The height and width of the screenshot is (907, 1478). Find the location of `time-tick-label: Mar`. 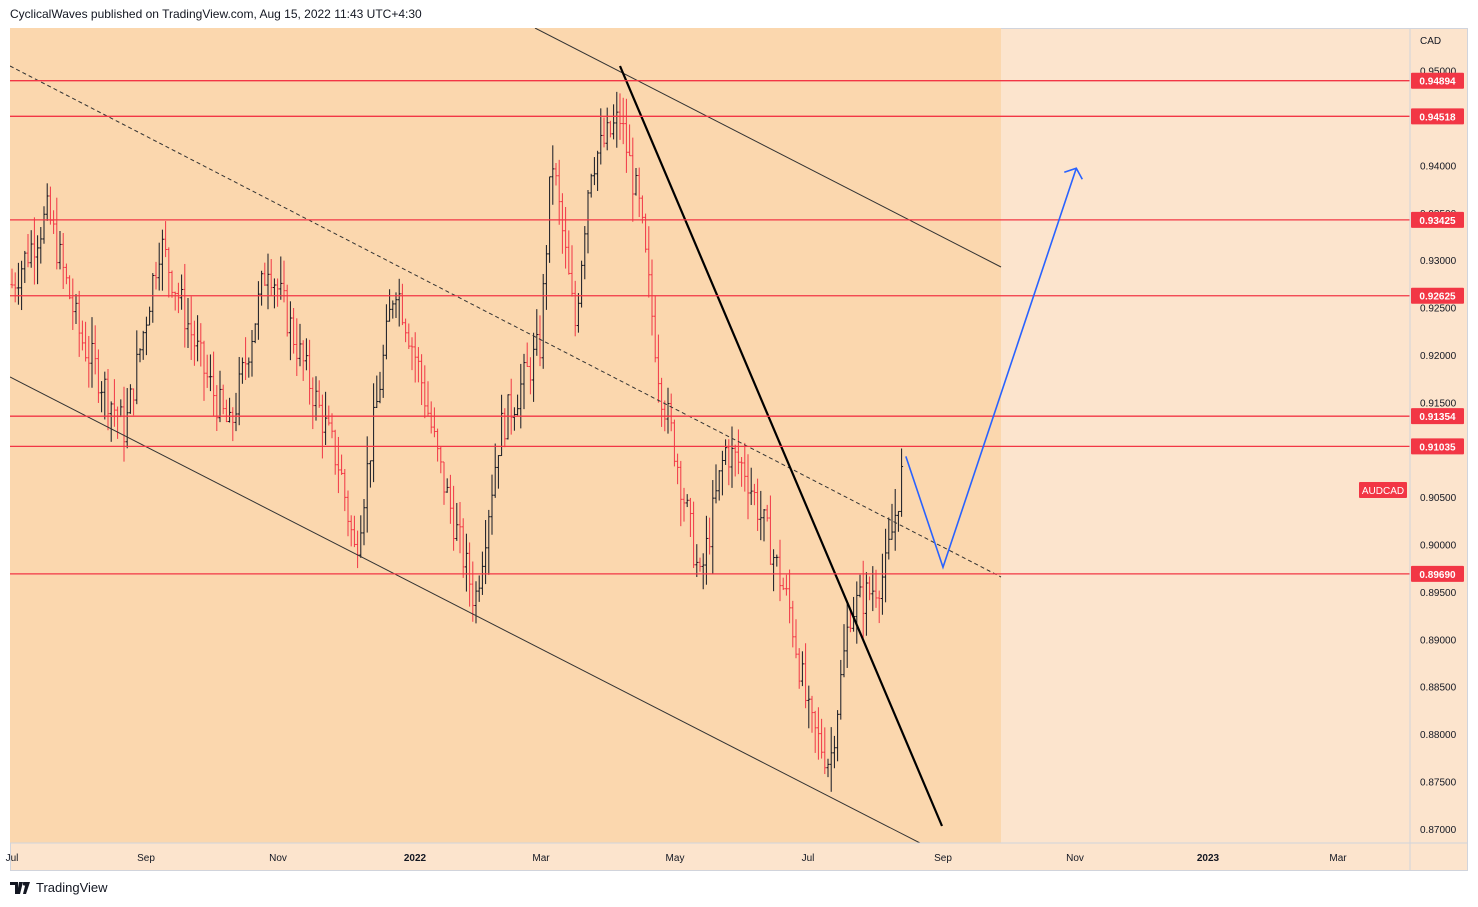

time-tick-label: Mar is located at coordinates (541, 858).